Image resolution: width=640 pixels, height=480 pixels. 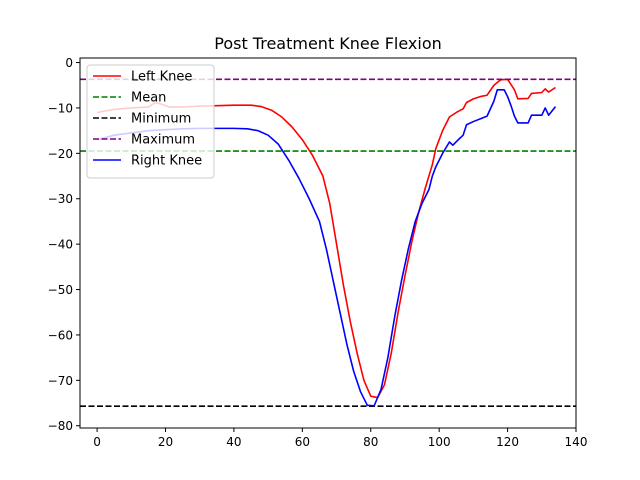 What do you see at coordinates (60, 426) in the screenshot?
I see `y-tick-label: −80` at bounding box center [60, 426].